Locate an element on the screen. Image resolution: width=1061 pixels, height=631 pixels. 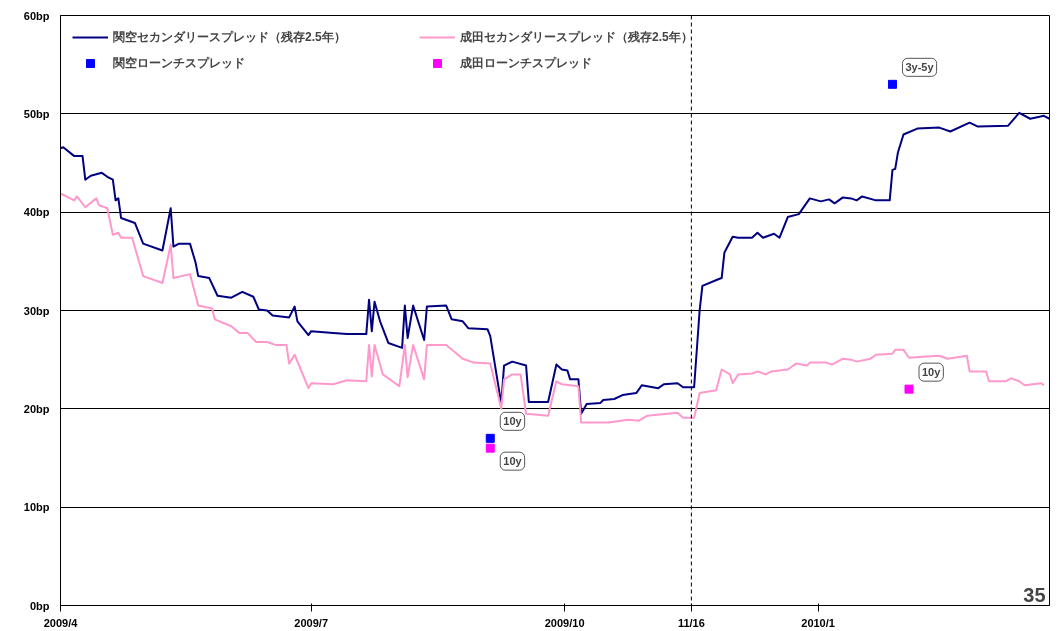
legend-label: 成田ローンチスプレッド is located at coordinates (526, 63).